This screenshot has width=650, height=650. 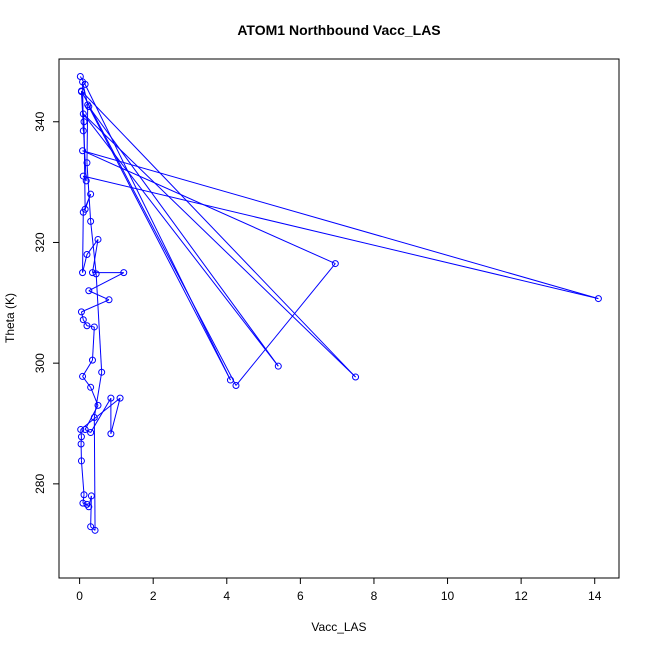 What do you see at coordinates (595, 596) in the screenshot?
I see `x-tick-label: 14` at bounding box center [595, 596].